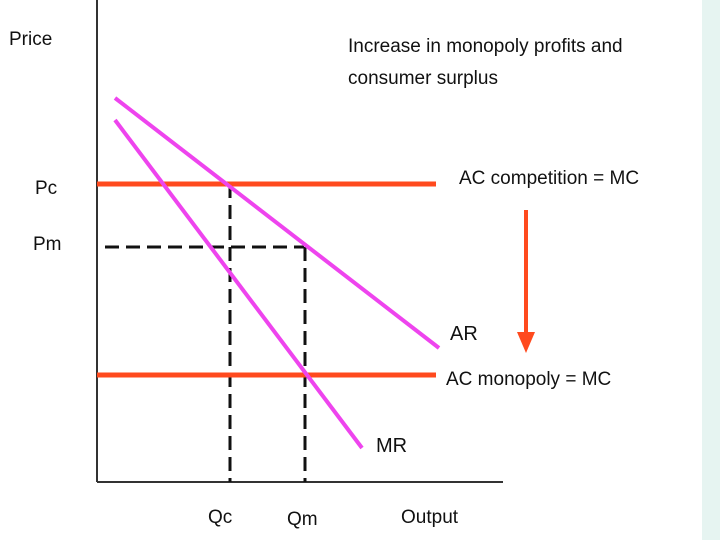  What do you see at coordinates (423, 78) in the screenshot?
I see `title-line-2: consumer surplus` at bounding box center [423, 78].